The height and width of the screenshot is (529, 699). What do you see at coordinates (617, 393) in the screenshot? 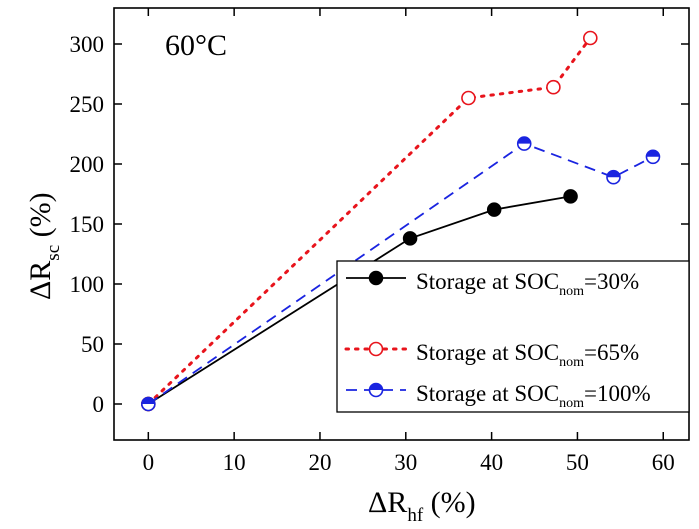
I see `legend-label-3-suffix: =100%` at bounding box center [617, 393].